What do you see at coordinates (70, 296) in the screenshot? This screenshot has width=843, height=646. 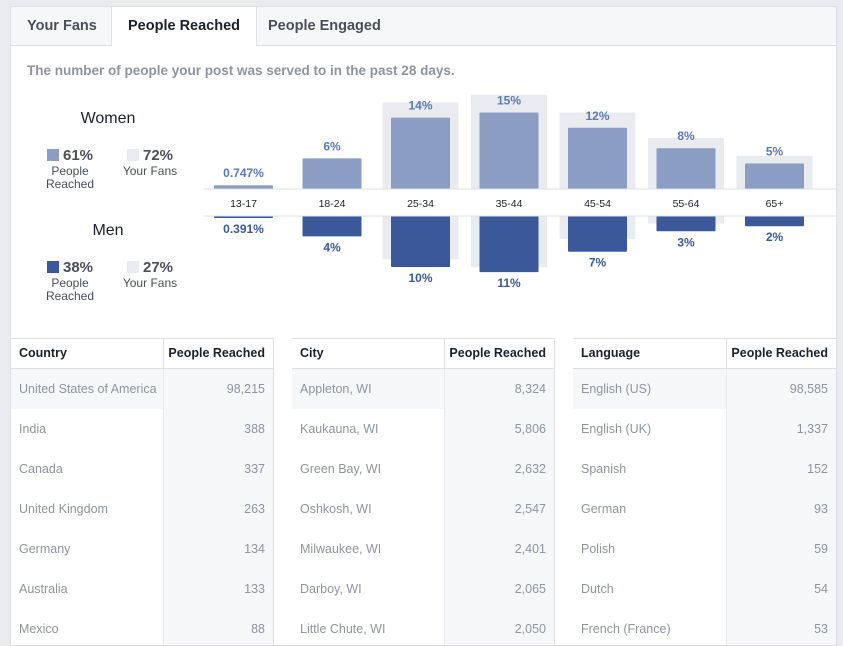 I see `men-reached-label-2: Reached` at bounding box center [70, 296].